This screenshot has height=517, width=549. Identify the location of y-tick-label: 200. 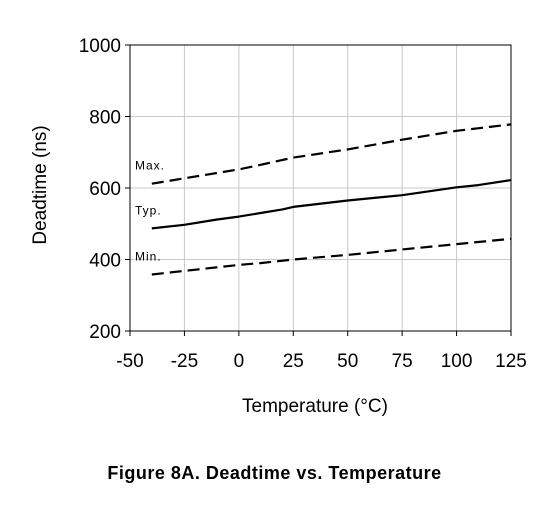
(105, 332).